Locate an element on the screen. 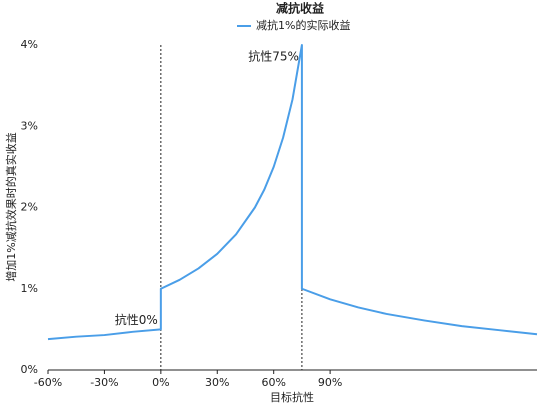  x-tick-label: 60% is located at coordinates (273, 382).